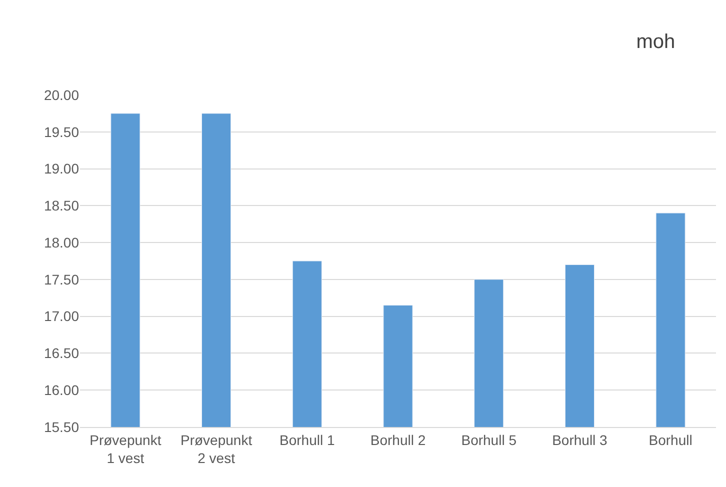 The width and height of the screenshot is (726, 487). Describe the element at coordinates (62, 353) in the screenshot. I see `y-tick-label: 16.50` at that location.